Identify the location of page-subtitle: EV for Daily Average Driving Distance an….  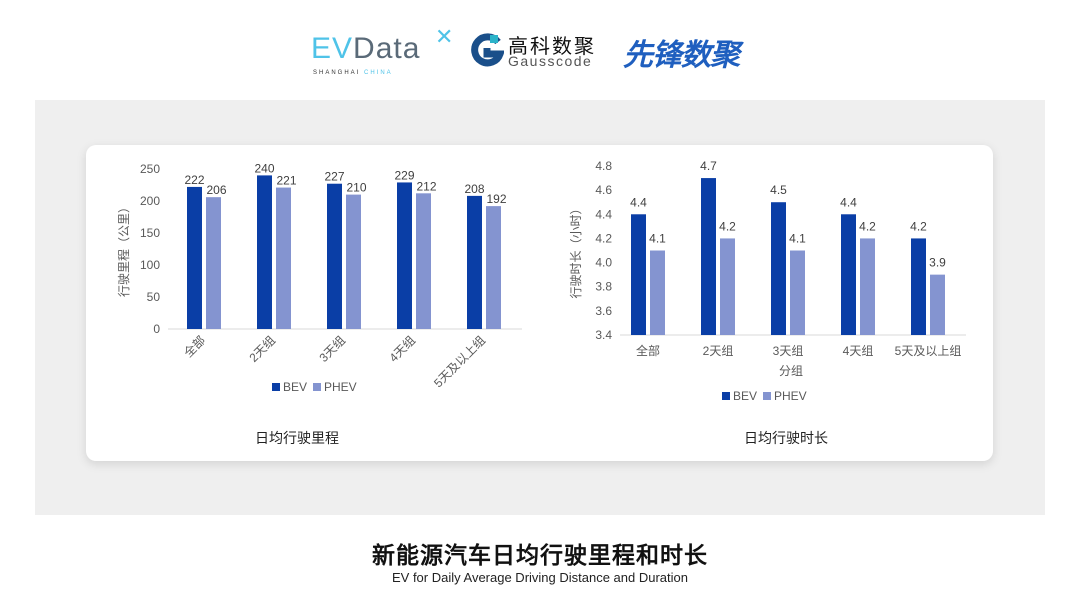
(540, 577).